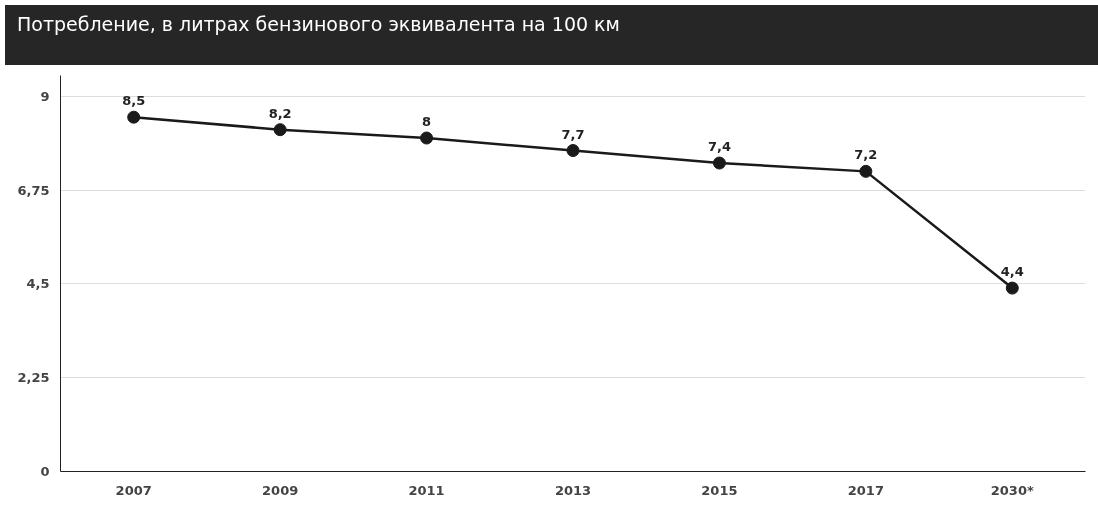 The image size is (1098, 518). Describe the element at coordinates (719, 147) in the screenshot. I see `data-label: 7,4` at that location.